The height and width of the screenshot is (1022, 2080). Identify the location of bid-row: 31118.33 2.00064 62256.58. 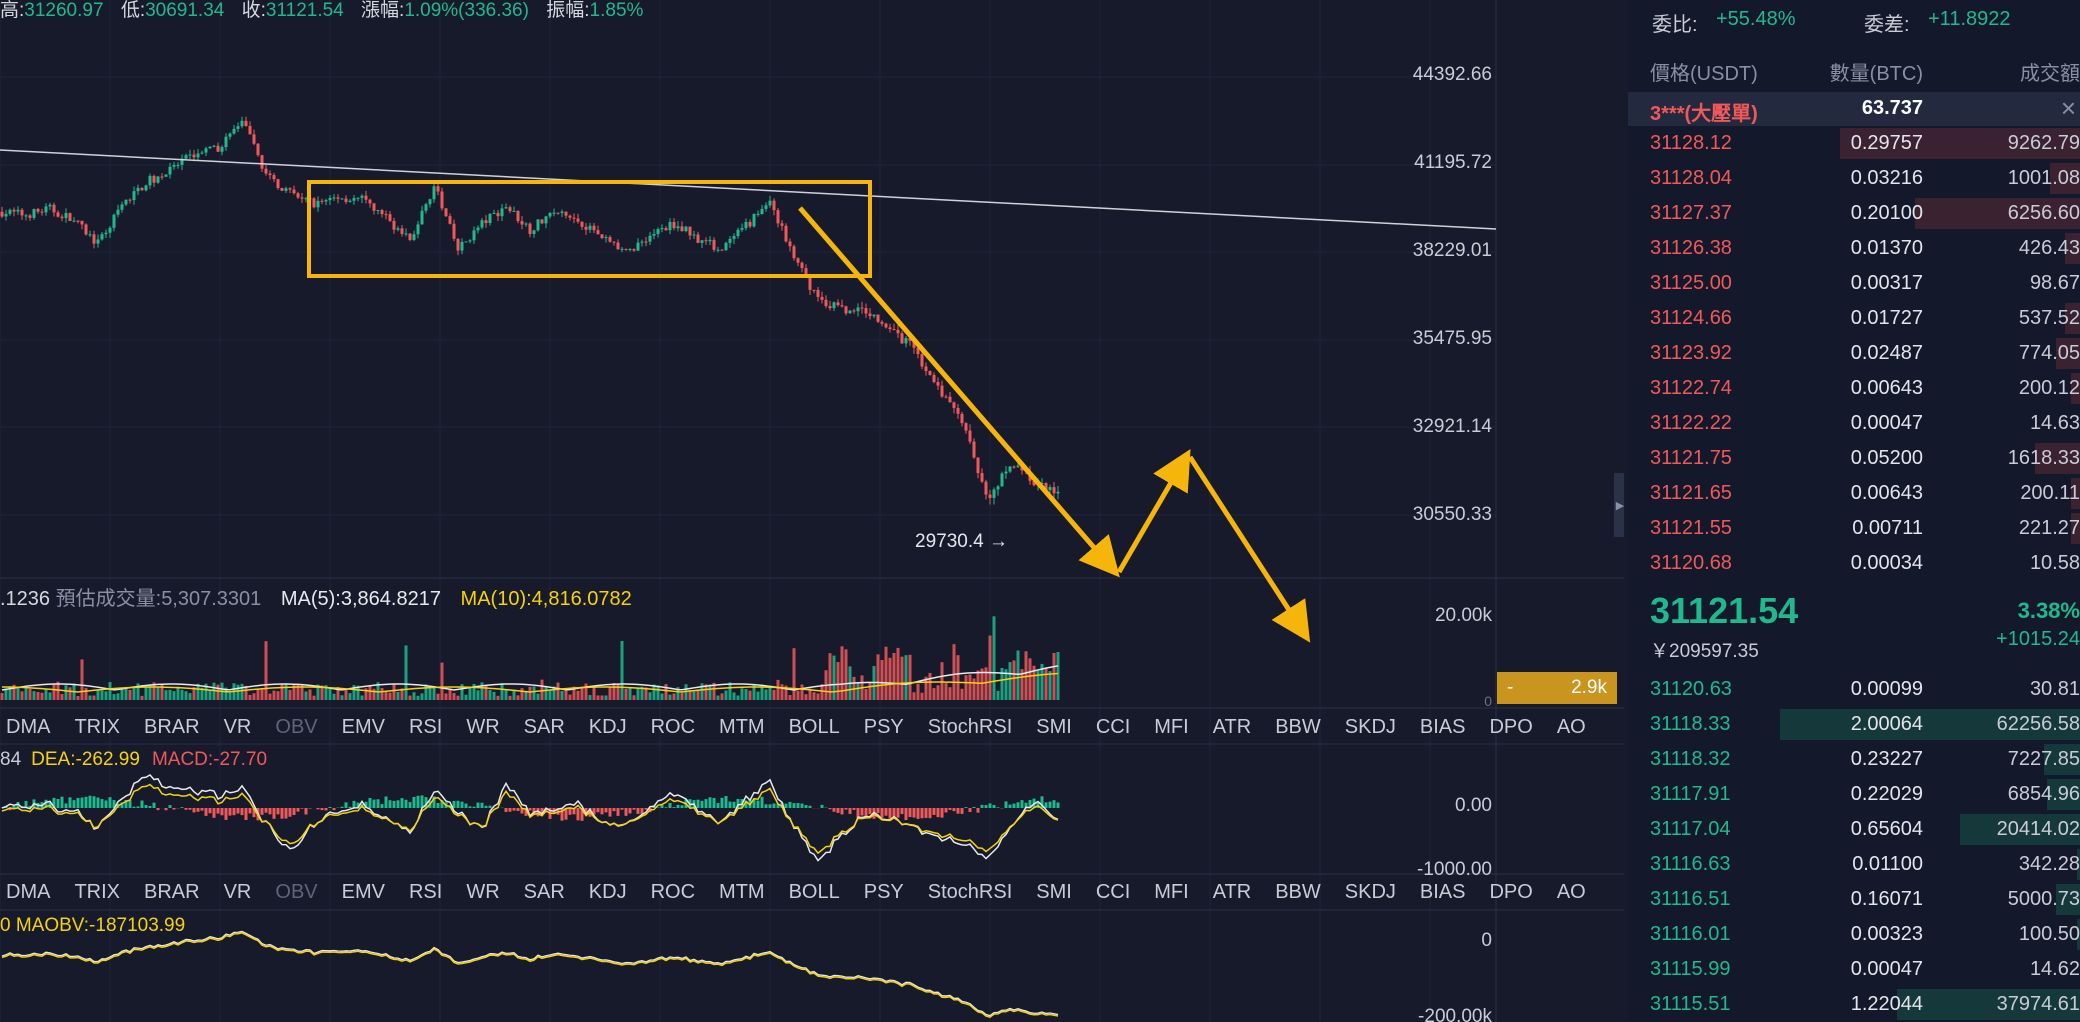
(1854, 724).